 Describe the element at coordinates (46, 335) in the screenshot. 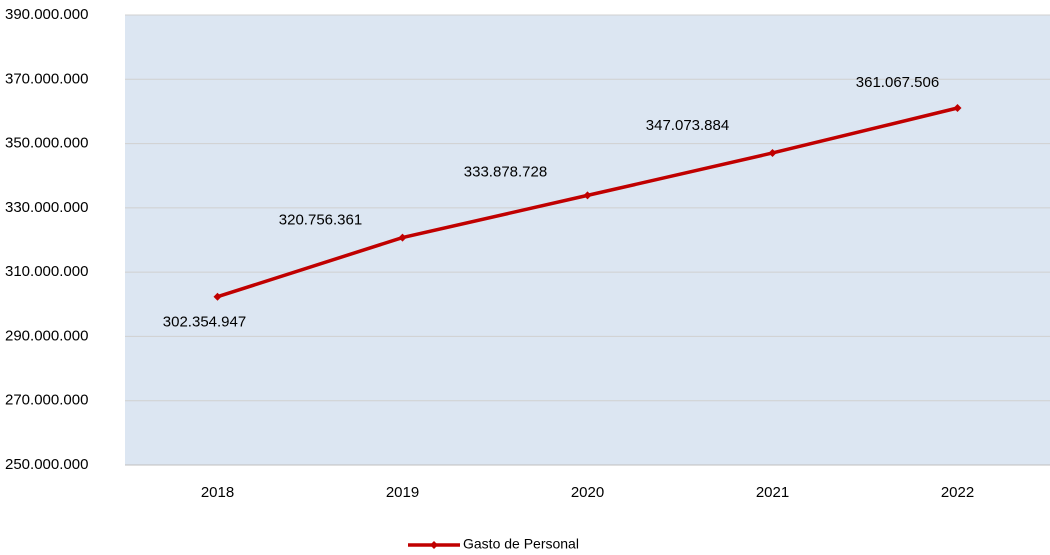

I see `y-tick-label: 290.000.000` at that location.